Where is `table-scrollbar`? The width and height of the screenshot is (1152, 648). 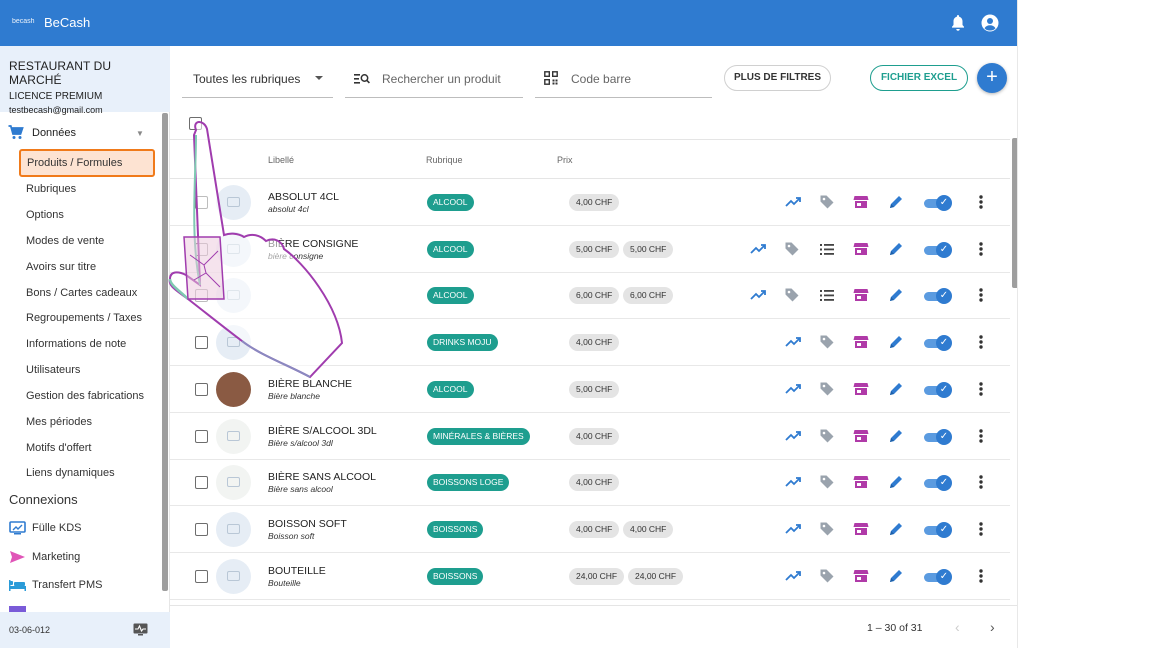 table-scrollbar is located at coordinates (1014, 213).